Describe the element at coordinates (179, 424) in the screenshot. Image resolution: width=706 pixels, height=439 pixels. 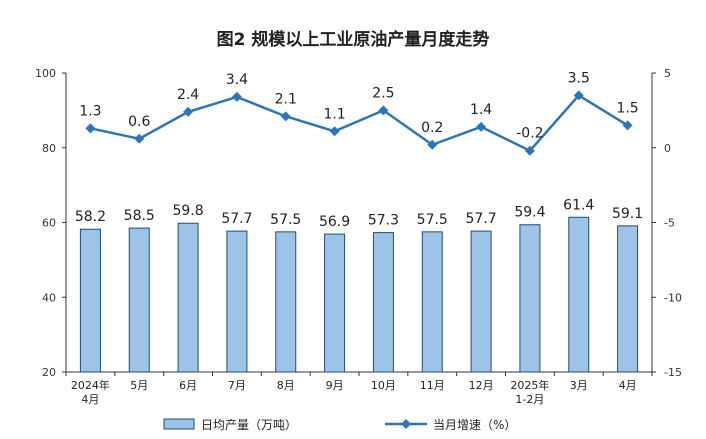
I see `legend-bar-swatch` at that location.